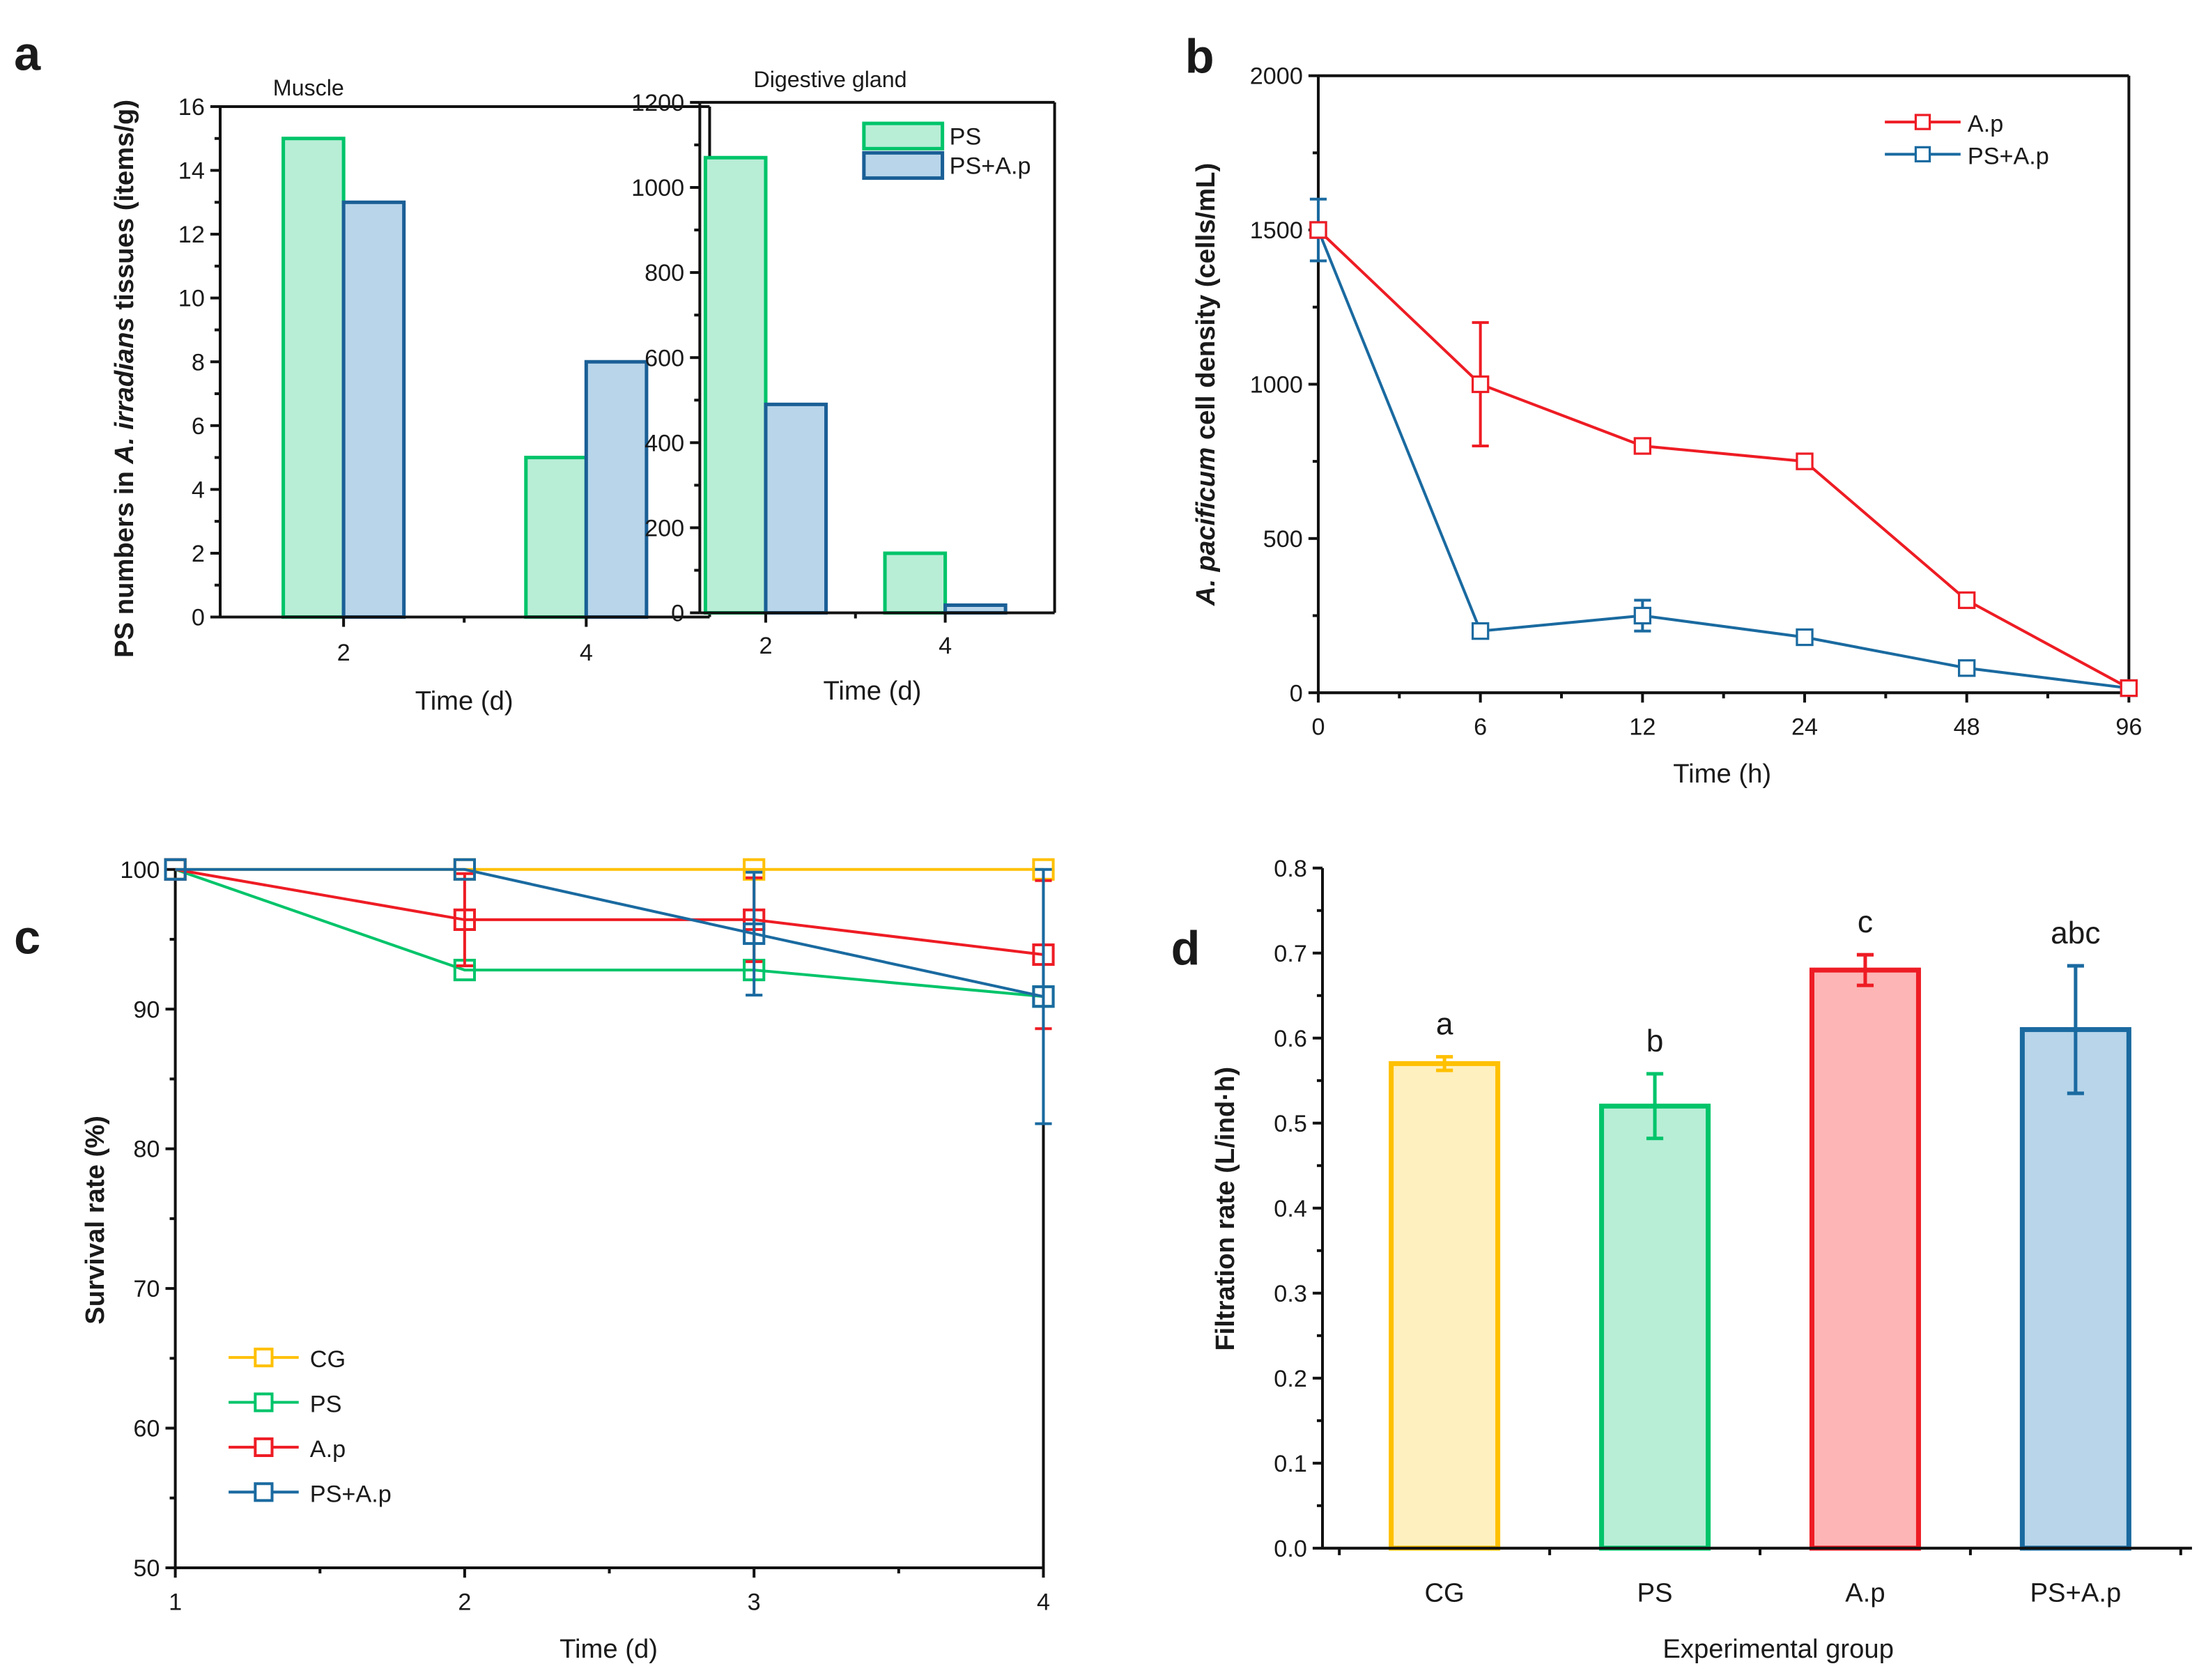 This screenshot has width=2199, height=1680. Describe the element at coordinates (198, 426) in the screenshot. I see `y-tick-label: 6` at that location.